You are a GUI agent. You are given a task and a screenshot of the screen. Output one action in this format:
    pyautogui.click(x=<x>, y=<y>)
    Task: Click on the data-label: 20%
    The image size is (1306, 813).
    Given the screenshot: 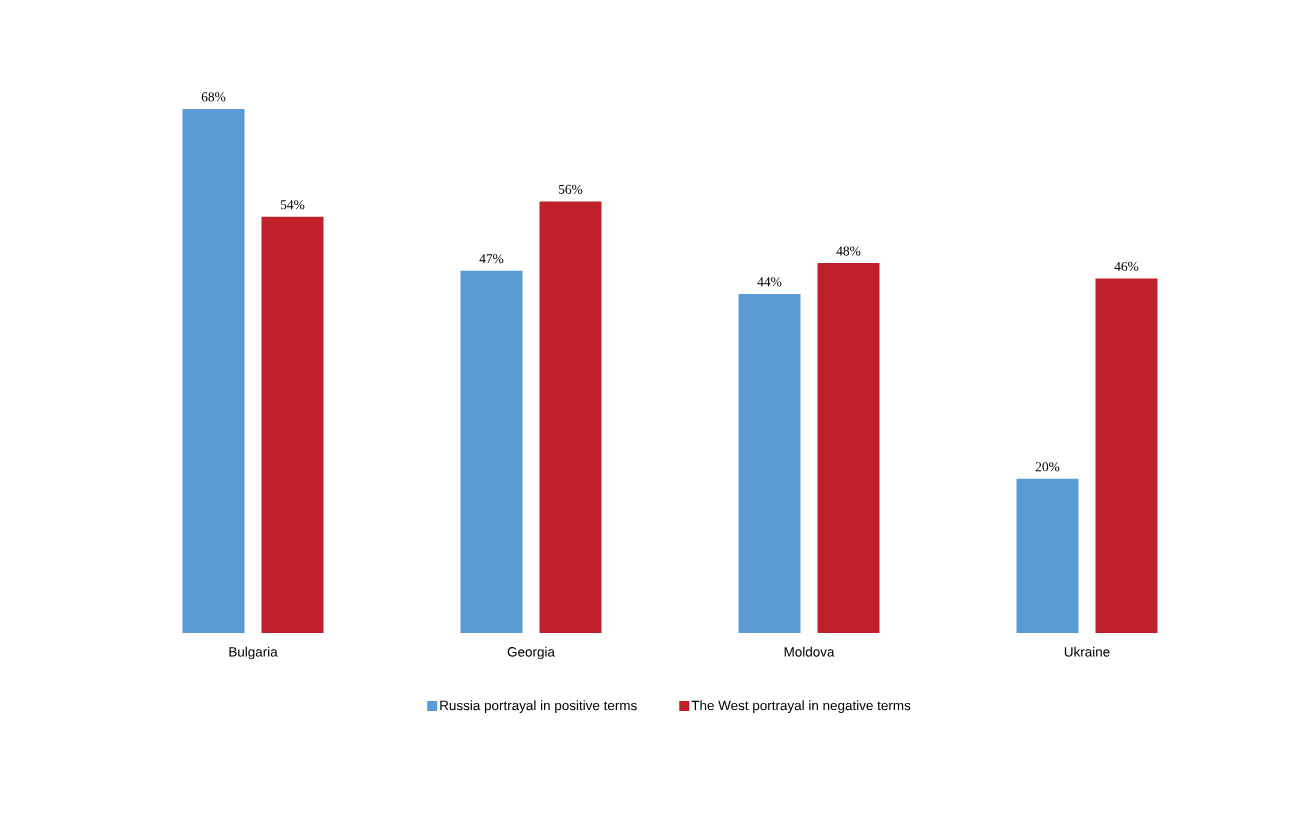 What is the action you would take?
    pyautogui.click(x=1047, y=467)
    